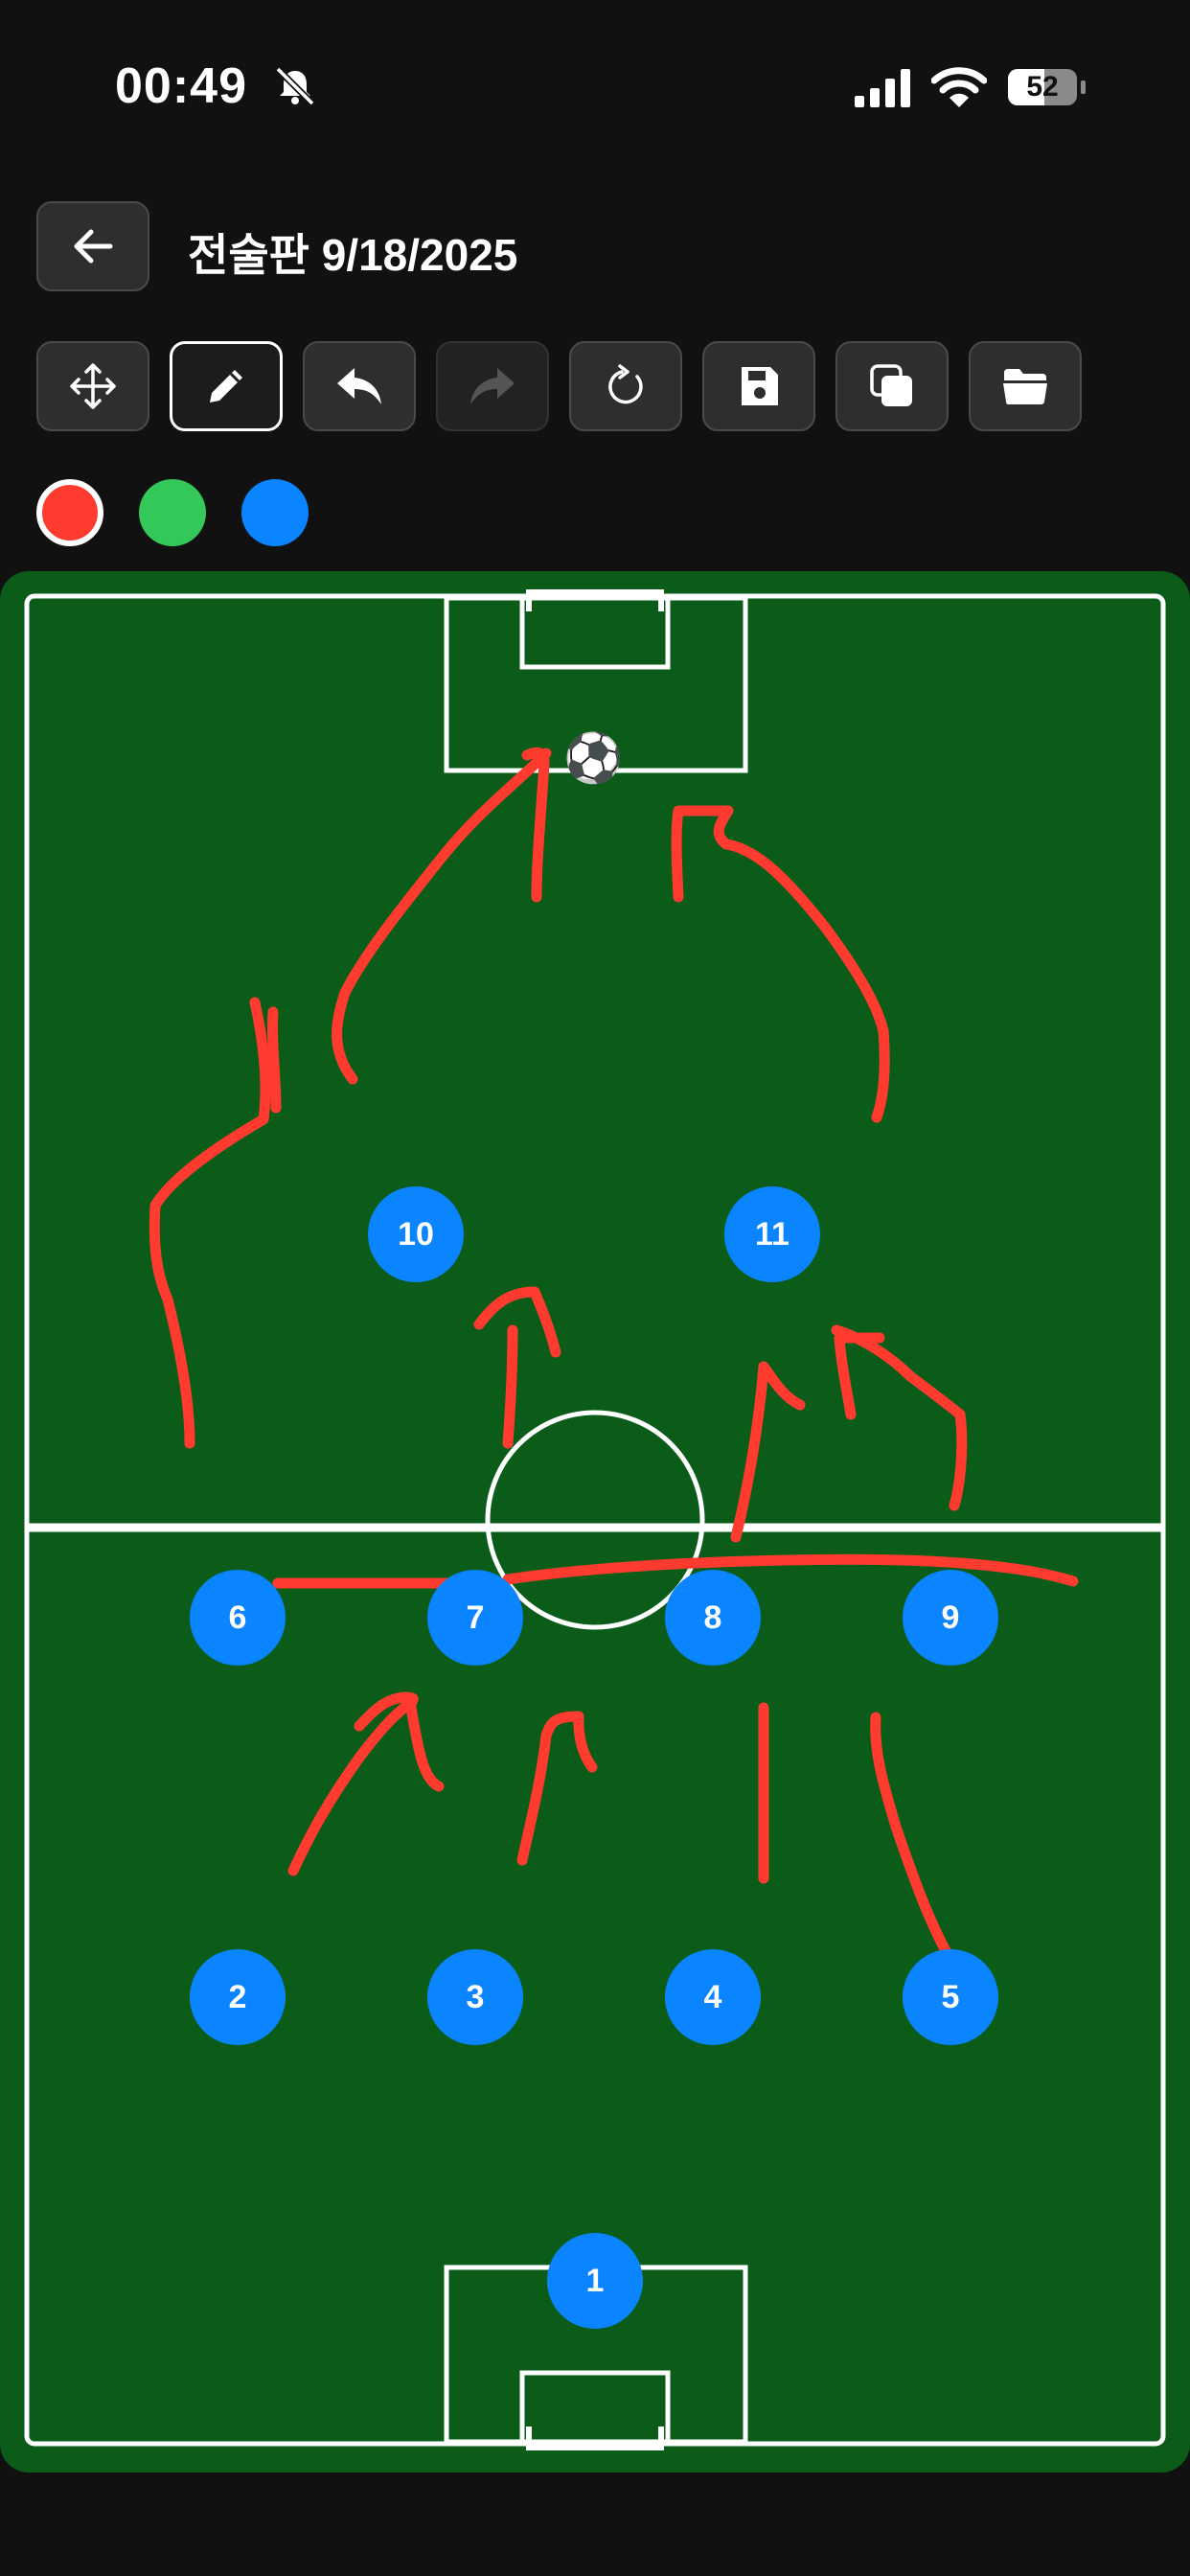 The height and width of the screenshot is (2576, 1190). I want to click on redo-button, so click(493, 386).